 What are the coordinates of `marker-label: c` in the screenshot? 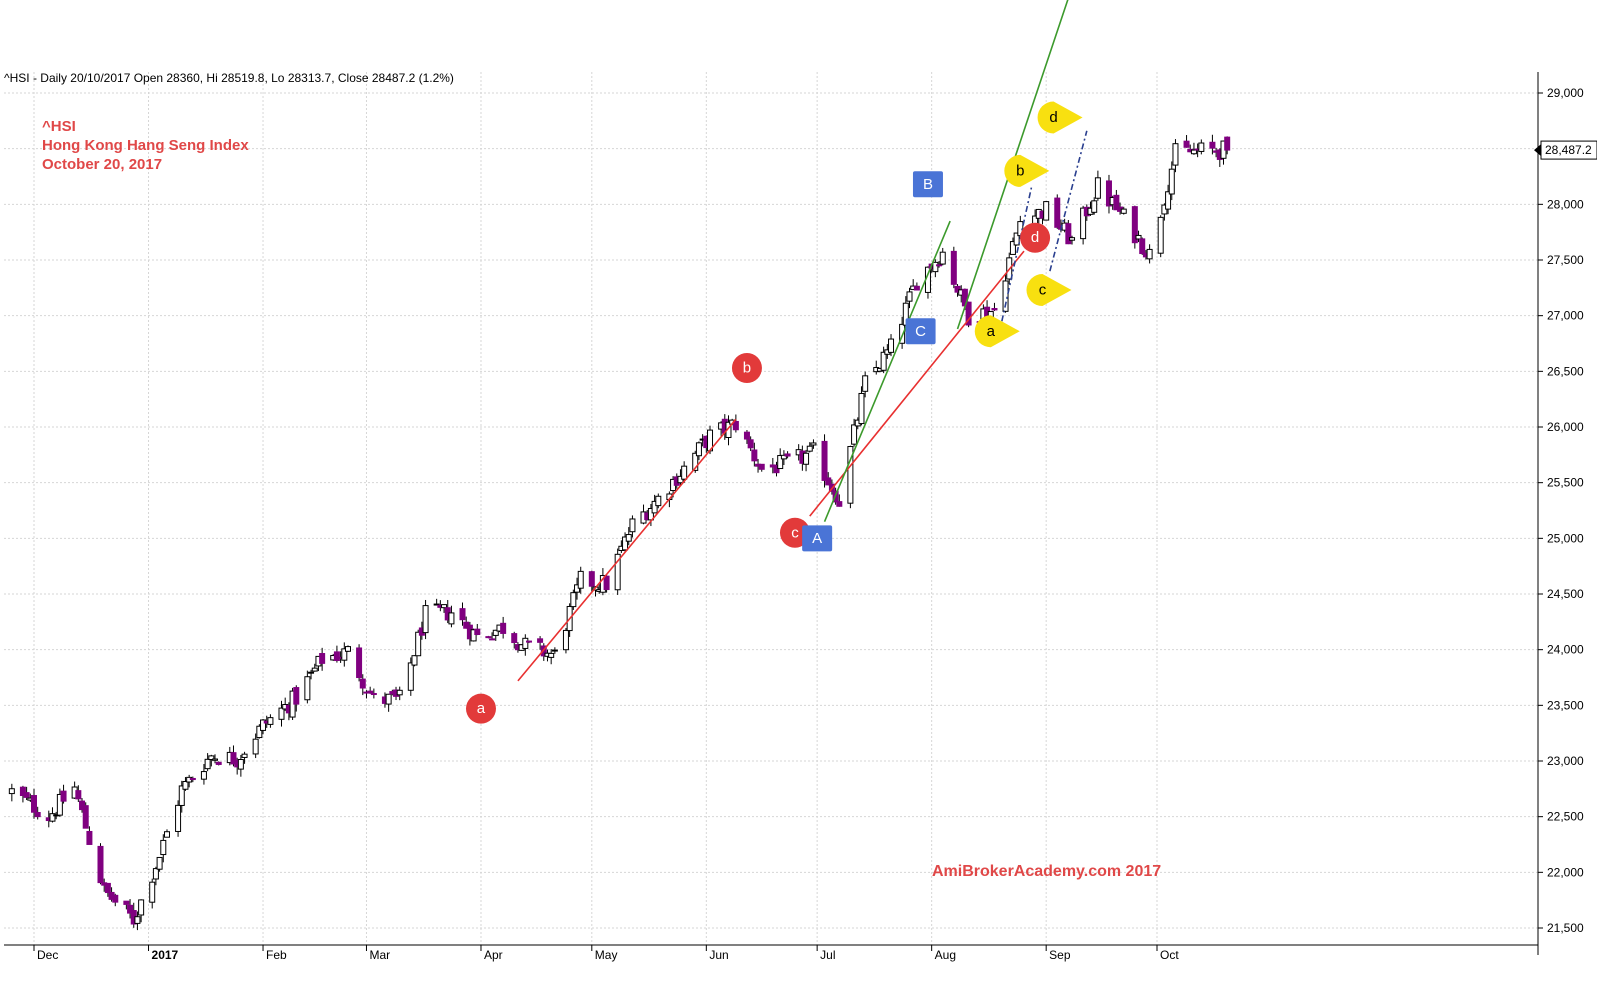 It's located at (795, 532).